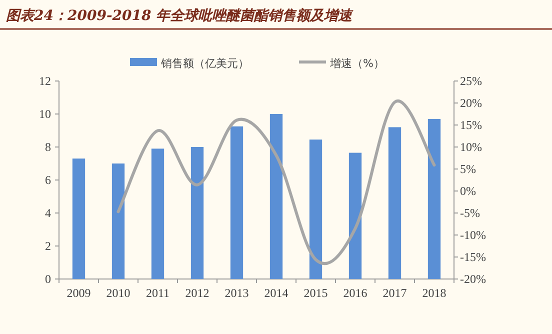 The image size is (552, 334). Describe the element at coordinates (118, 293) in the screenshot. I see `x-tick-label: 2010` at that location.